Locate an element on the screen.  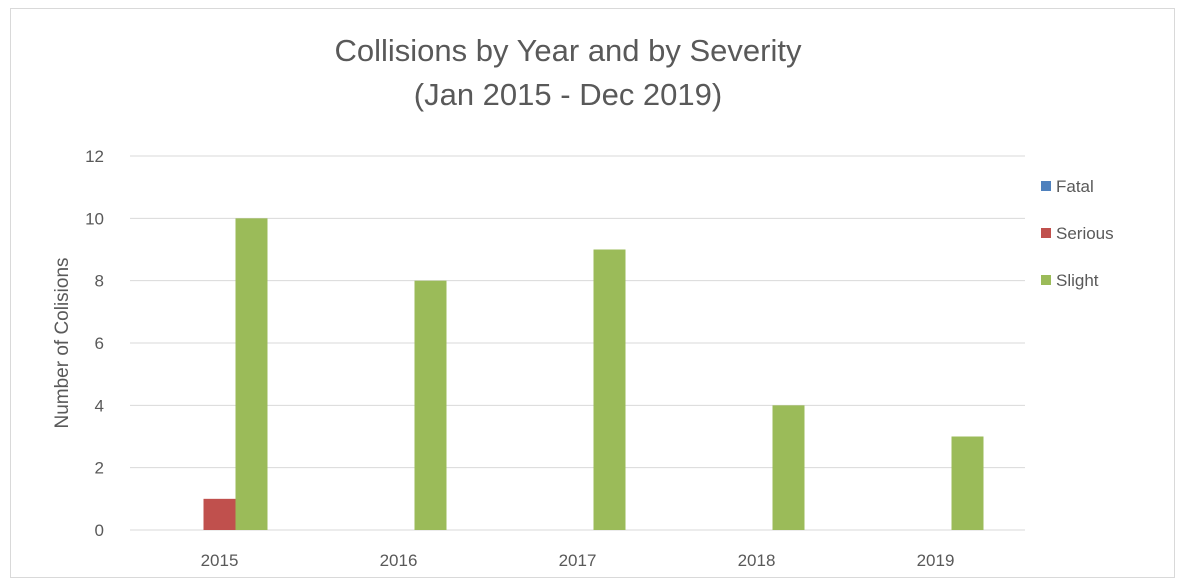
x-tick-label: 2019 is located at coordinates (936, 560).